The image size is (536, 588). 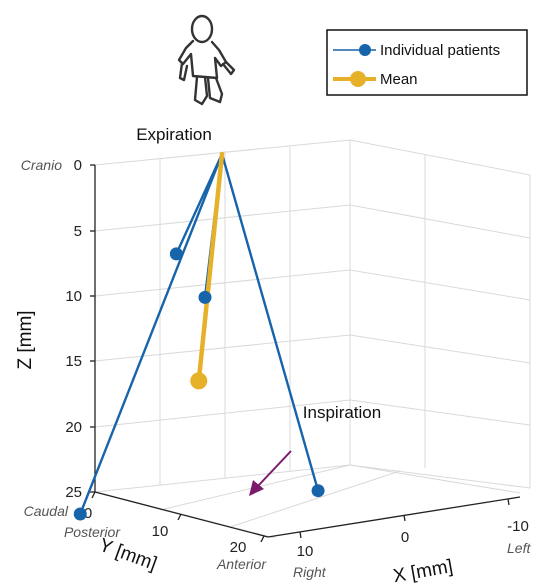 I want to click on y-axis-title: Y [mm], so click(x=127, y=555).